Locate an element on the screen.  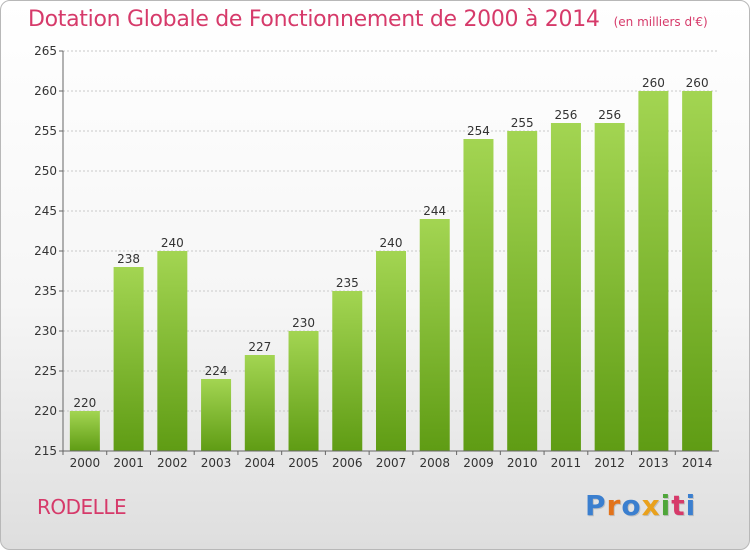
x-tick-label: 2006 is located at coordinates (347, 463).